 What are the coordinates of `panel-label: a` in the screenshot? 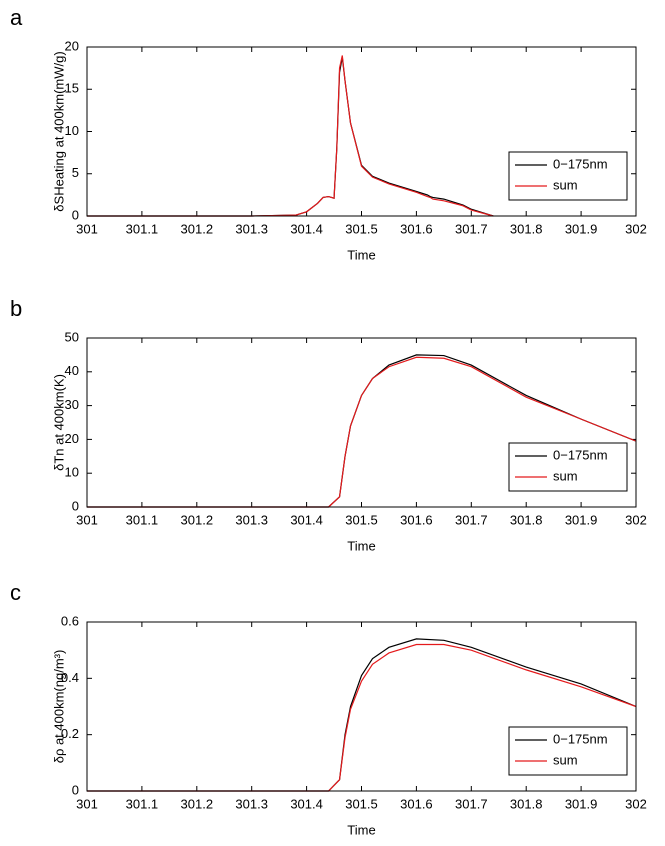 It's located at (16, 17).